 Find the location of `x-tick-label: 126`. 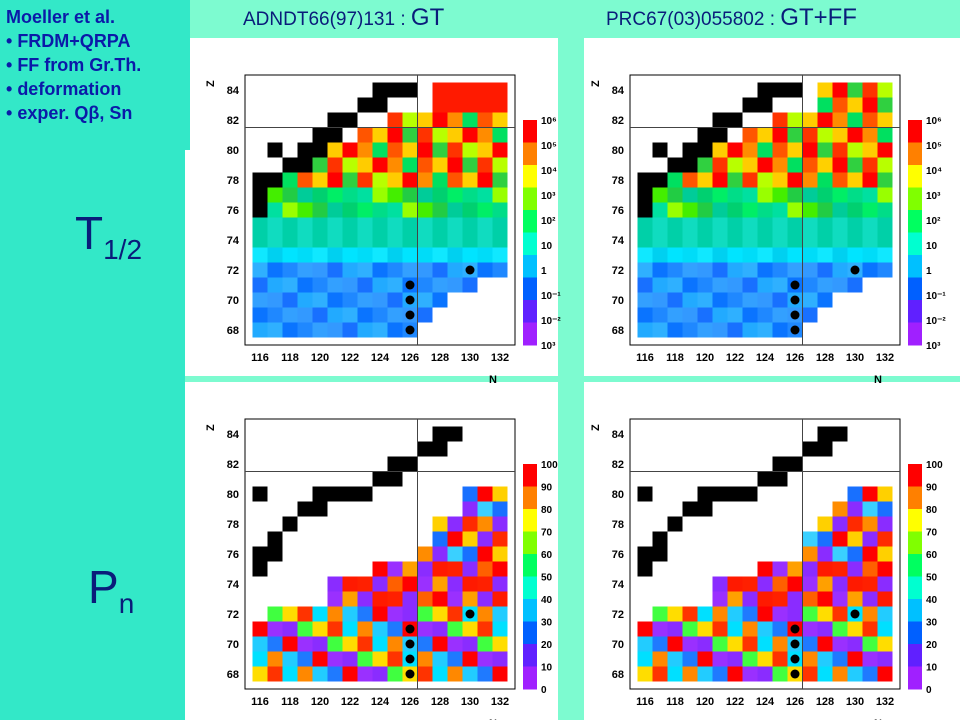

x-tick-label: 126 is located at coordinates (410, 702).